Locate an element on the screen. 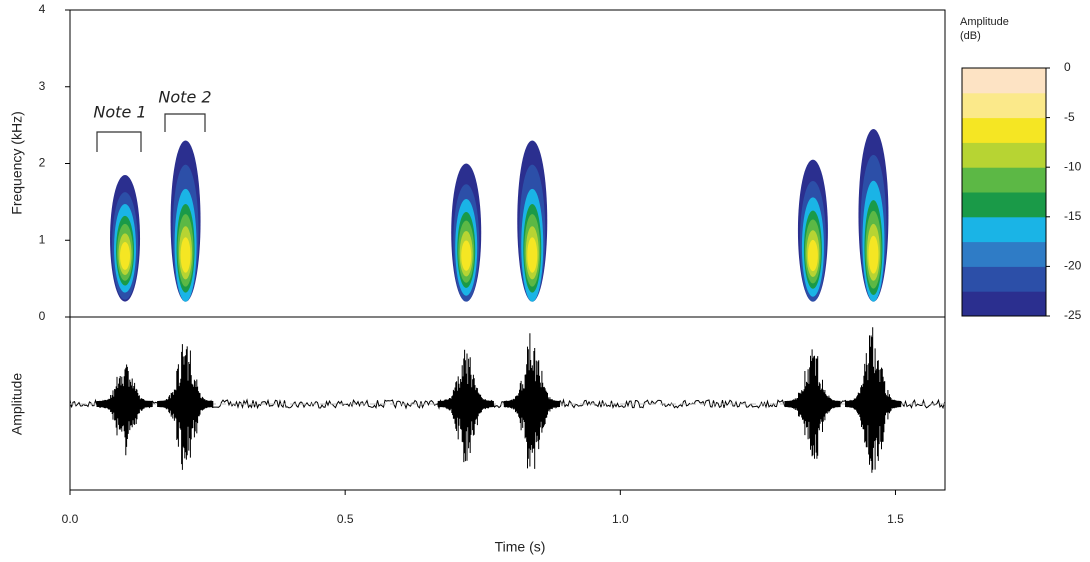 The height and width of the screenshot is (562, 1090). y-tick-label: 0 is located at coordinates (42, 316).